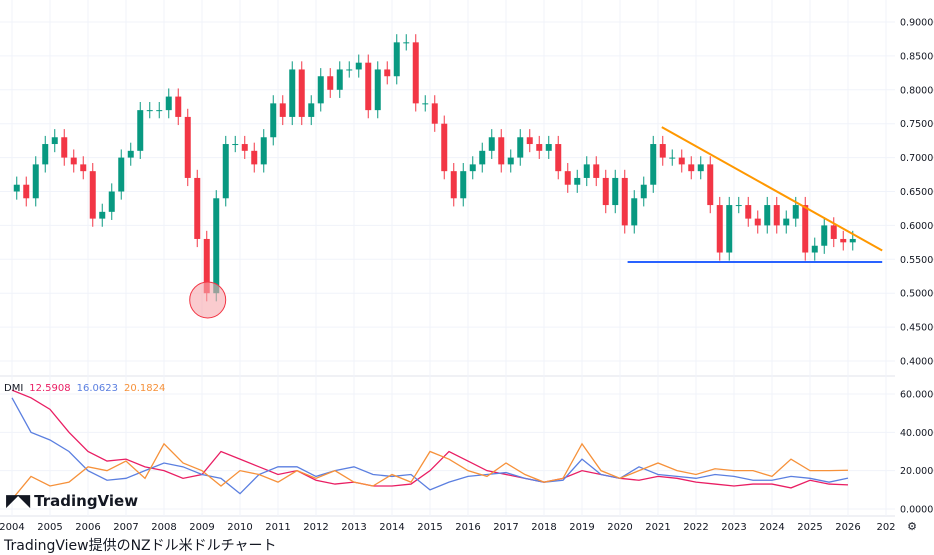  I want to click on tradingview-logo-icon: ◤◥, so click(18, 501).